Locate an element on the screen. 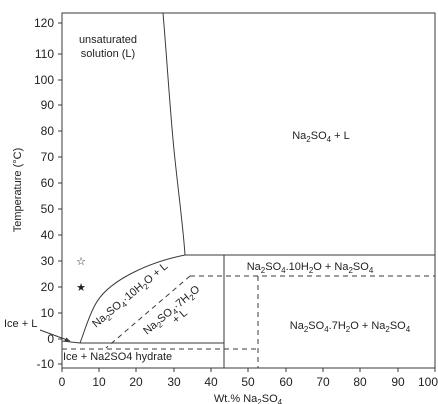 Image resolution: width=438 pixels, height=404 pixels. y-tick-label: 70 is located at coordinates (48, 157).